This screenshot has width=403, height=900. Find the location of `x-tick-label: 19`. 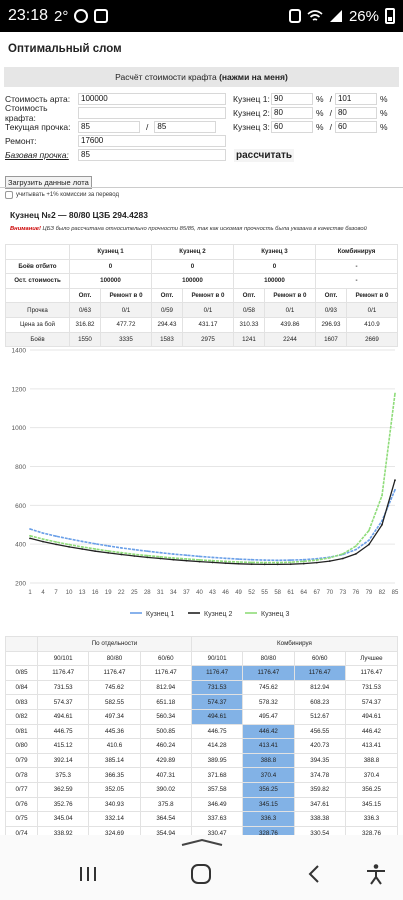

x-tick-label: 19 is located at coordinates (108, 593).